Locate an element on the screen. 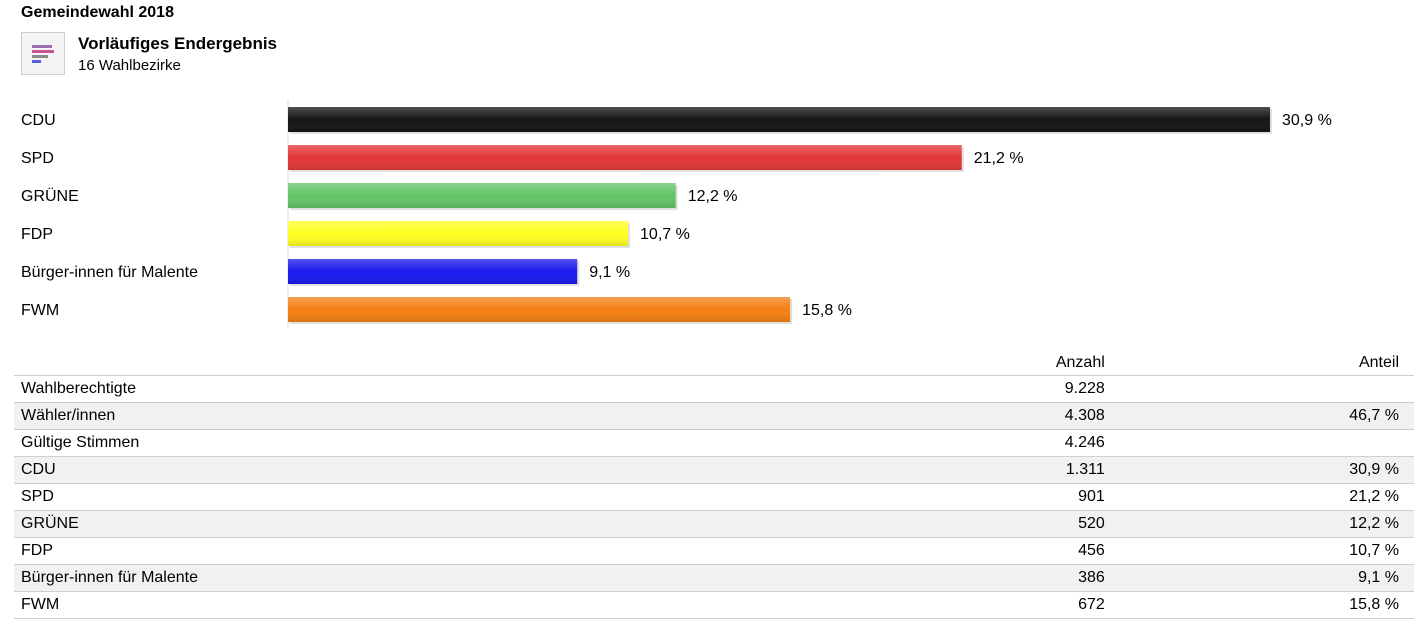 This screenshot has height=628, width=1414. row-share: 12,2 % is located at coordinates (1266, 524).